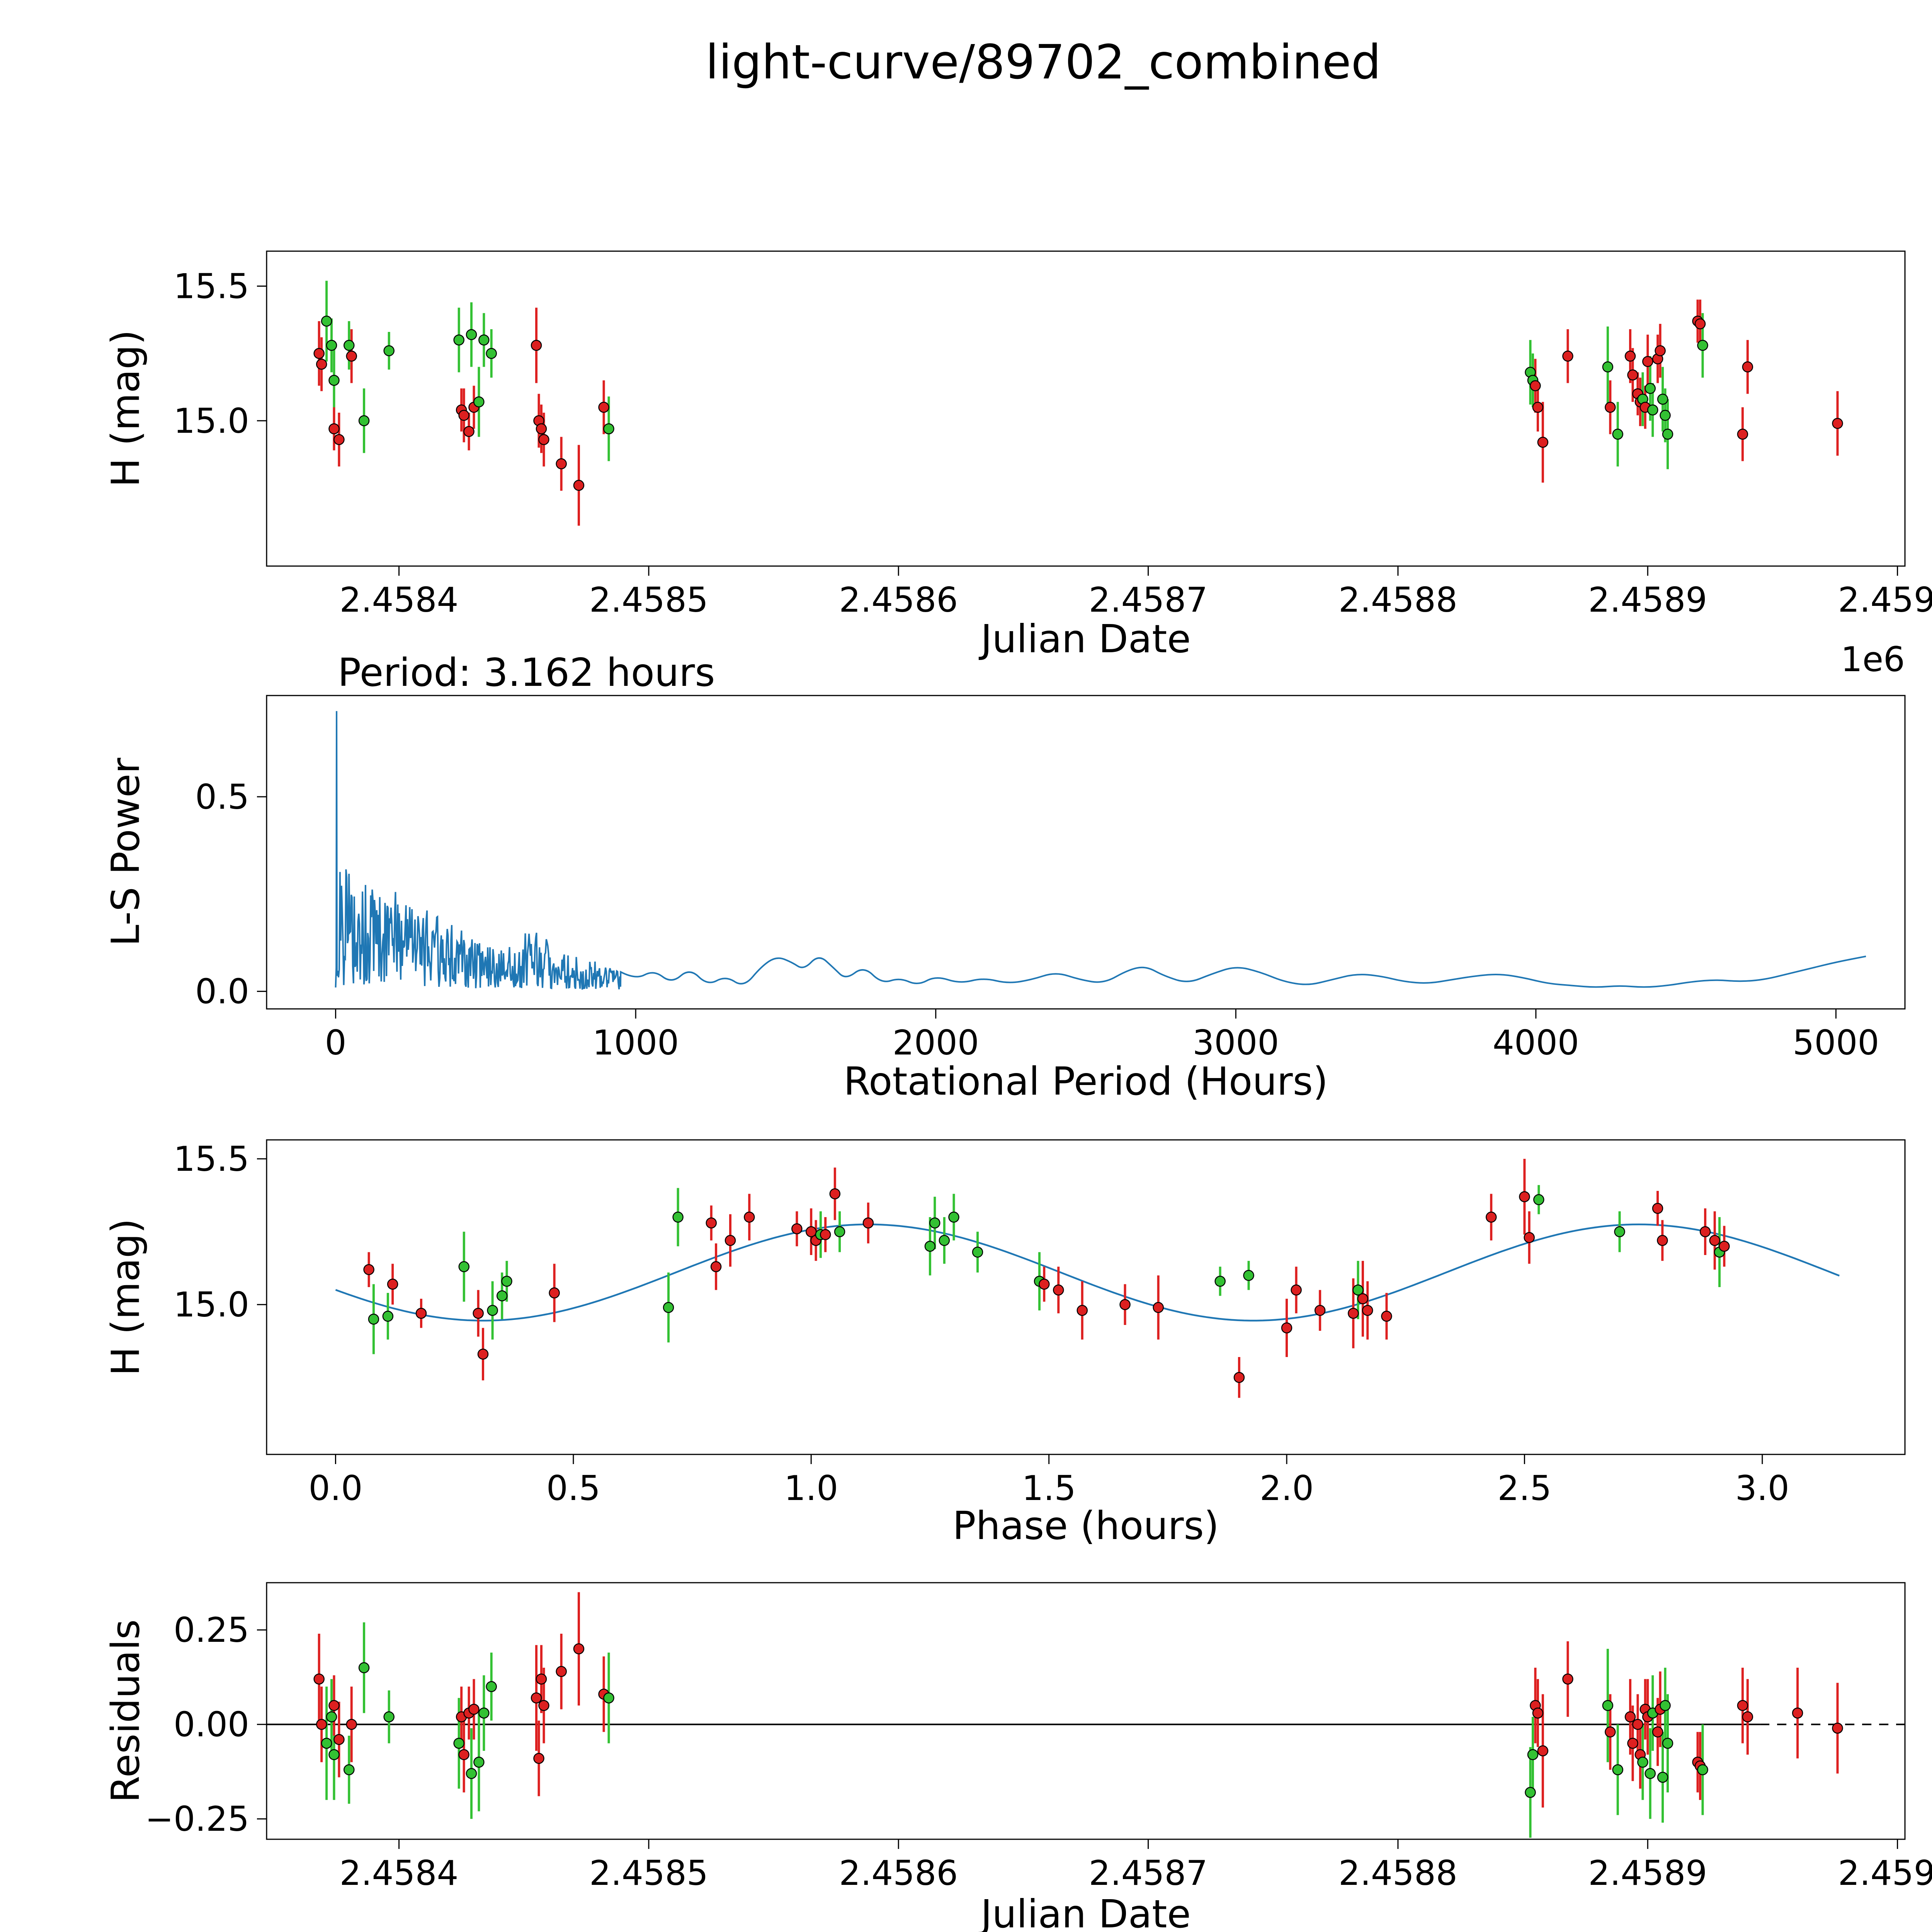 The image size is (1932, 1932). Describe the element at coordinates (1287, 1488) in the screenshot. I see `x-tick-label: 2.0` at that location.